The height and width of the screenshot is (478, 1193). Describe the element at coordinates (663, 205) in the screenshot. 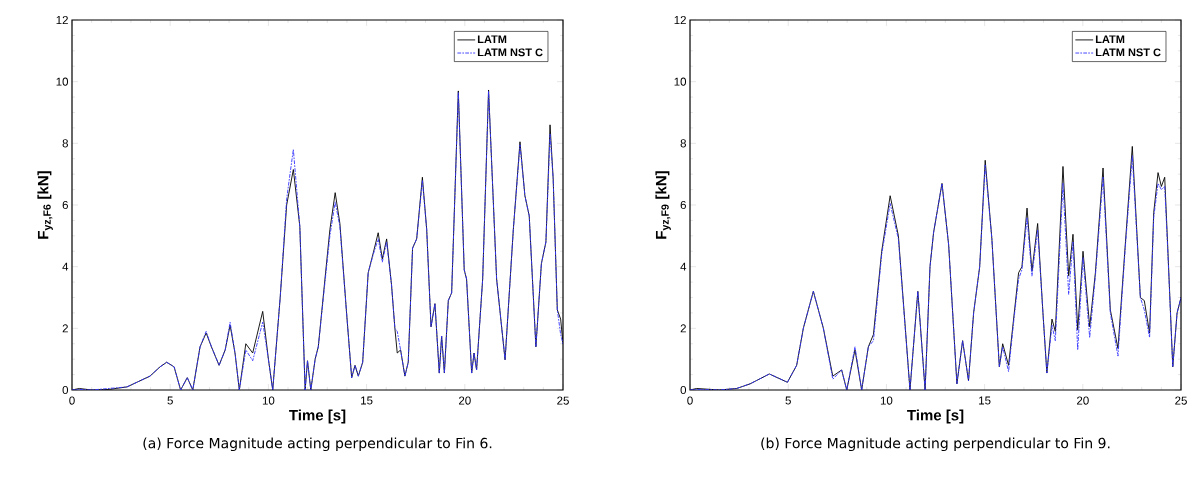

I see `y-axis-title: F$_{yz,F9}$ [kN]` at that location.